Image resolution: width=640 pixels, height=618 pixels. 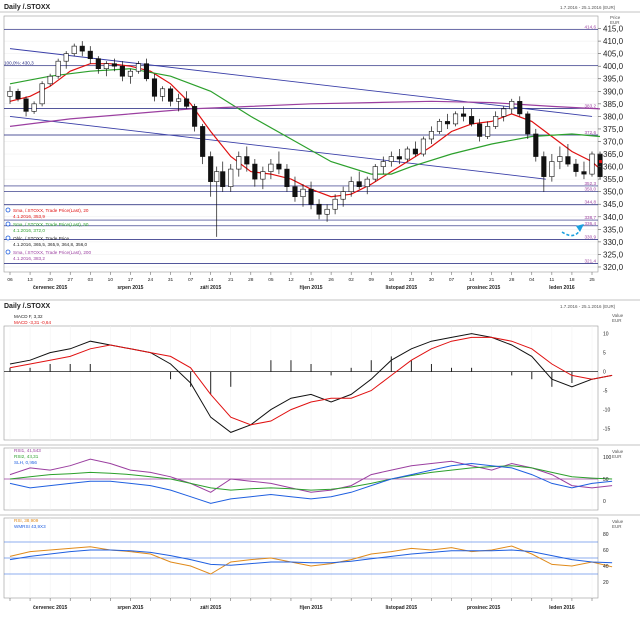 What do you see at coordinates (591, 189) in the screenshot?
I see `horizontal-level-label: 350,0` at bounding box center [591, 189].